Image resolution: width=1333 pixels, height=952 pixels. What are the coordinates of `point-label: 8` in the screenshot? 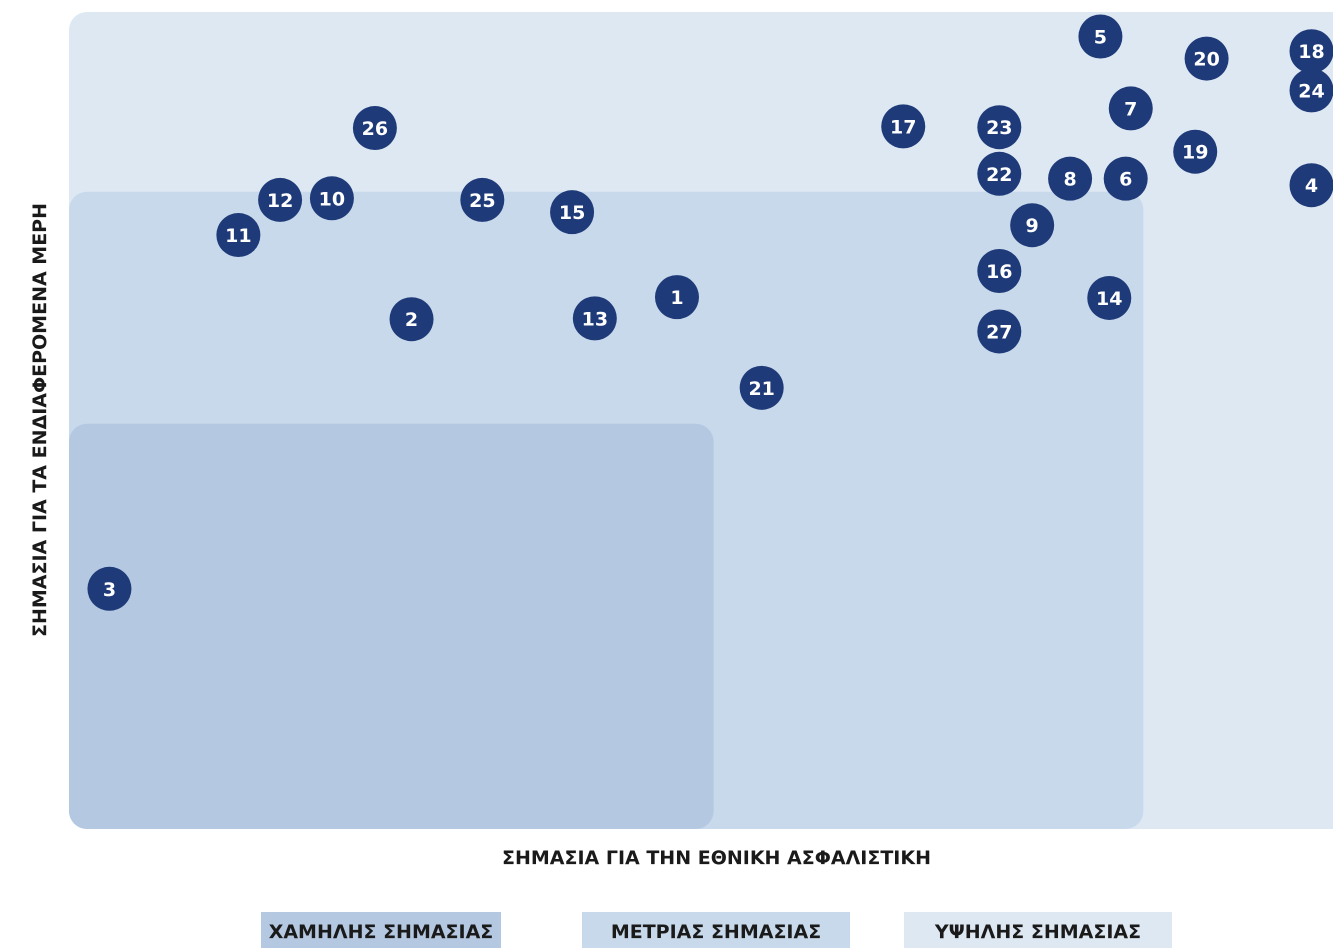 It's located at (1069, 180).